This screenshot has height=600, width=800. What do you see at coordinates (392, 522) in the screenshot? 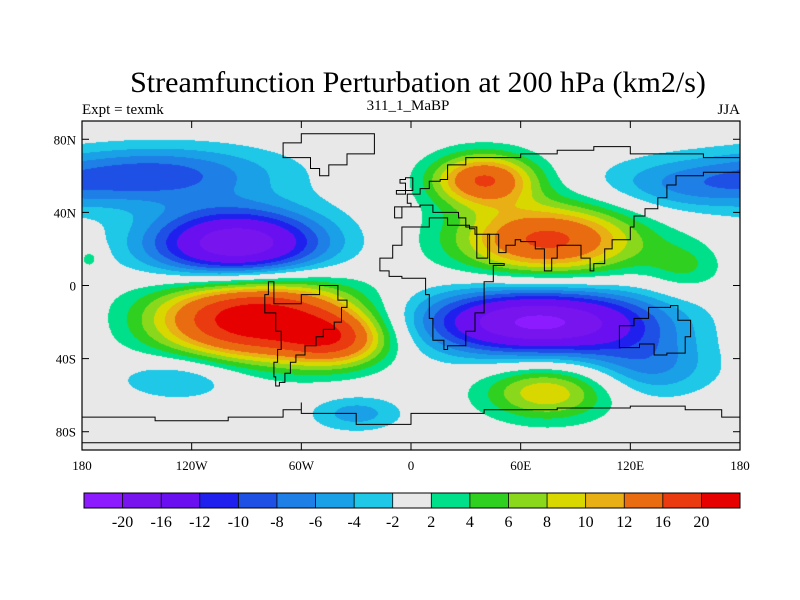
I see `colorbar-label: -2` at bounding box center [392, 522].